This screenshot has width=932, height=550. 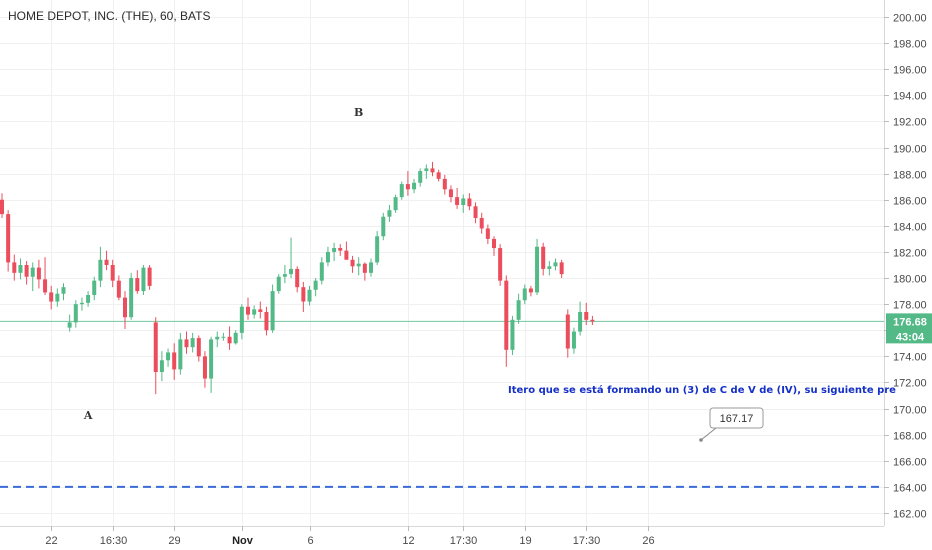 What do you see at coordinates (350, 536) in the screenshot?
I see `time-axis: 22 16:30 29 Nov 6 12 17:30 19 17:30 26` at bounding box center [350, 536].